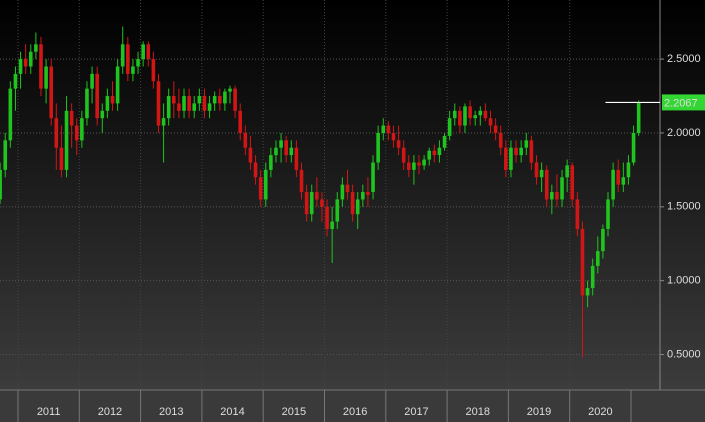 Image resolution: width=705 pixels, height=422 pixels. What do you see at coordinates (232, 412) in the screenshot?
I see `x-tick-label: 2014` at bounding box center [232, 412].